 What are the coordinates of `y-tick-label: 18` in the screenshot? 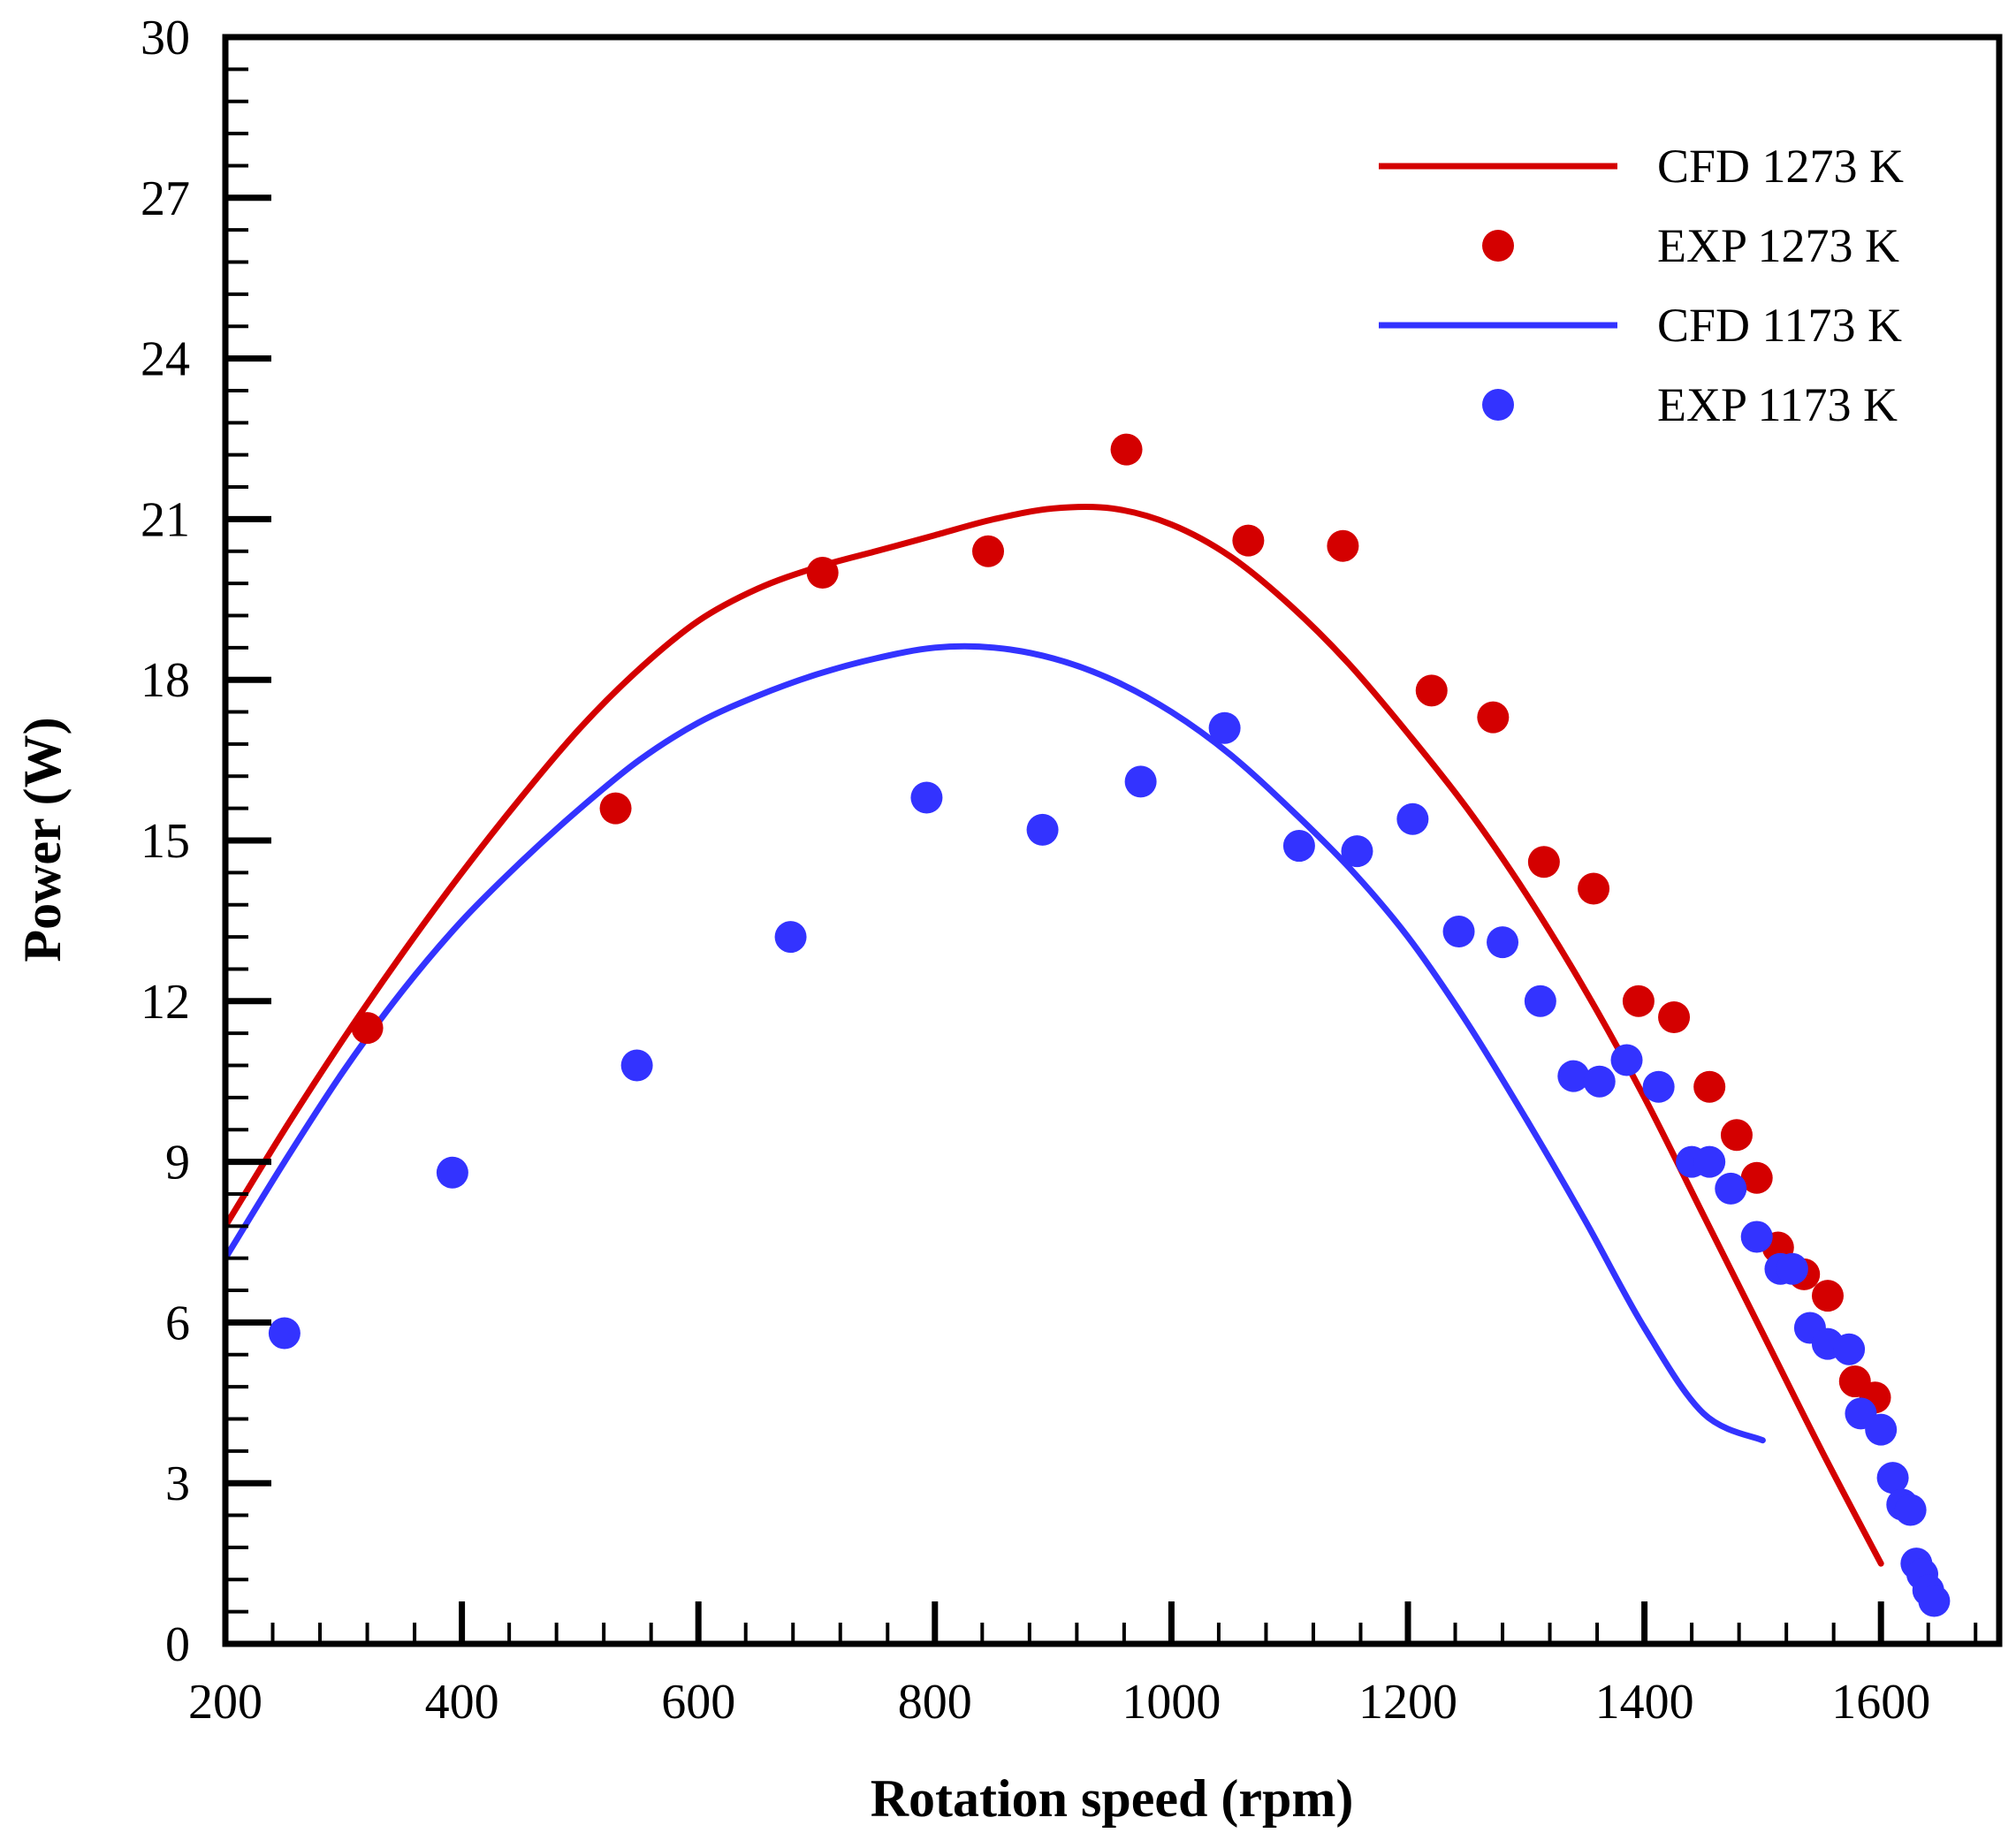 It's located at (166, 680).